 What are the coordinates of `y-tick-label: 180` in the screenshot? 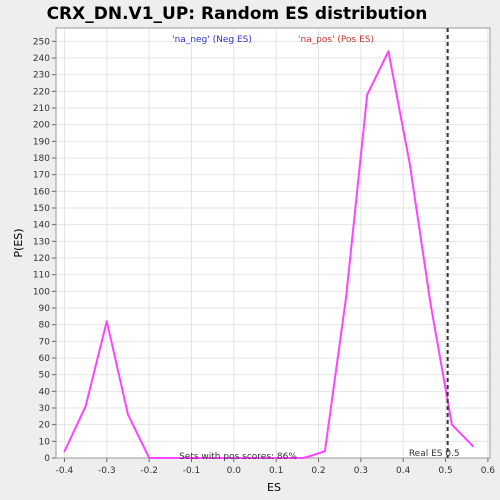 It's located at (41, 159).